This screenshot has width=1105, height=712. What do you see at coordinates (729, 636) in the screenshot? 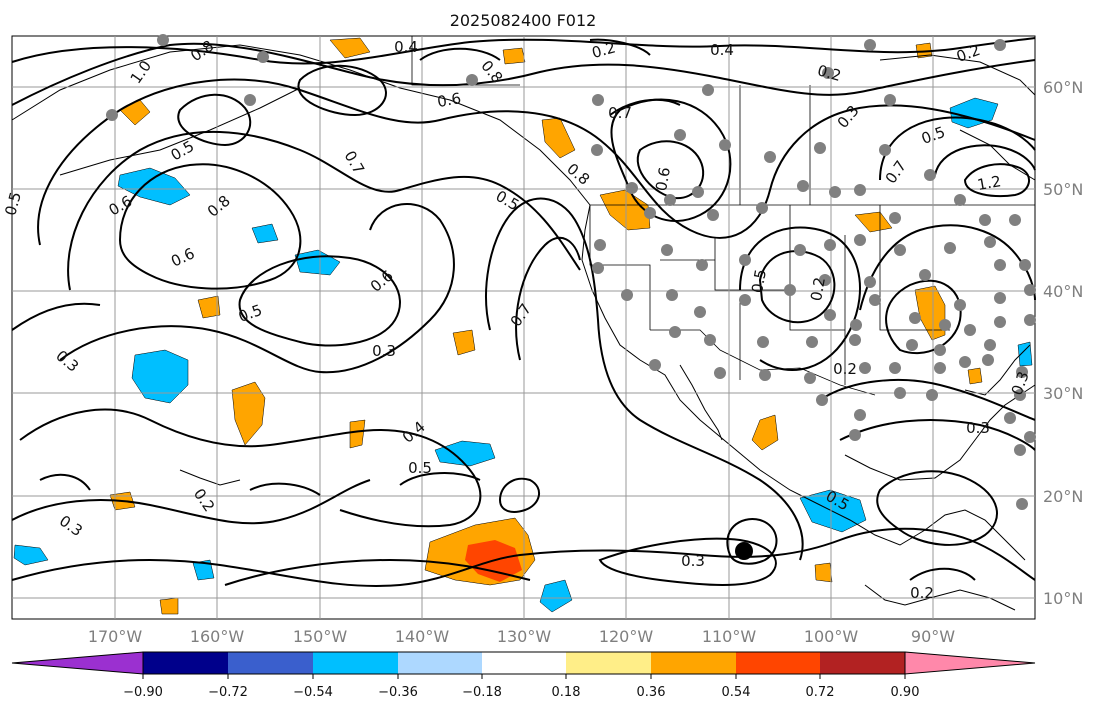
I see `longitude-label: 110°W` at bounding box center [729, 636].